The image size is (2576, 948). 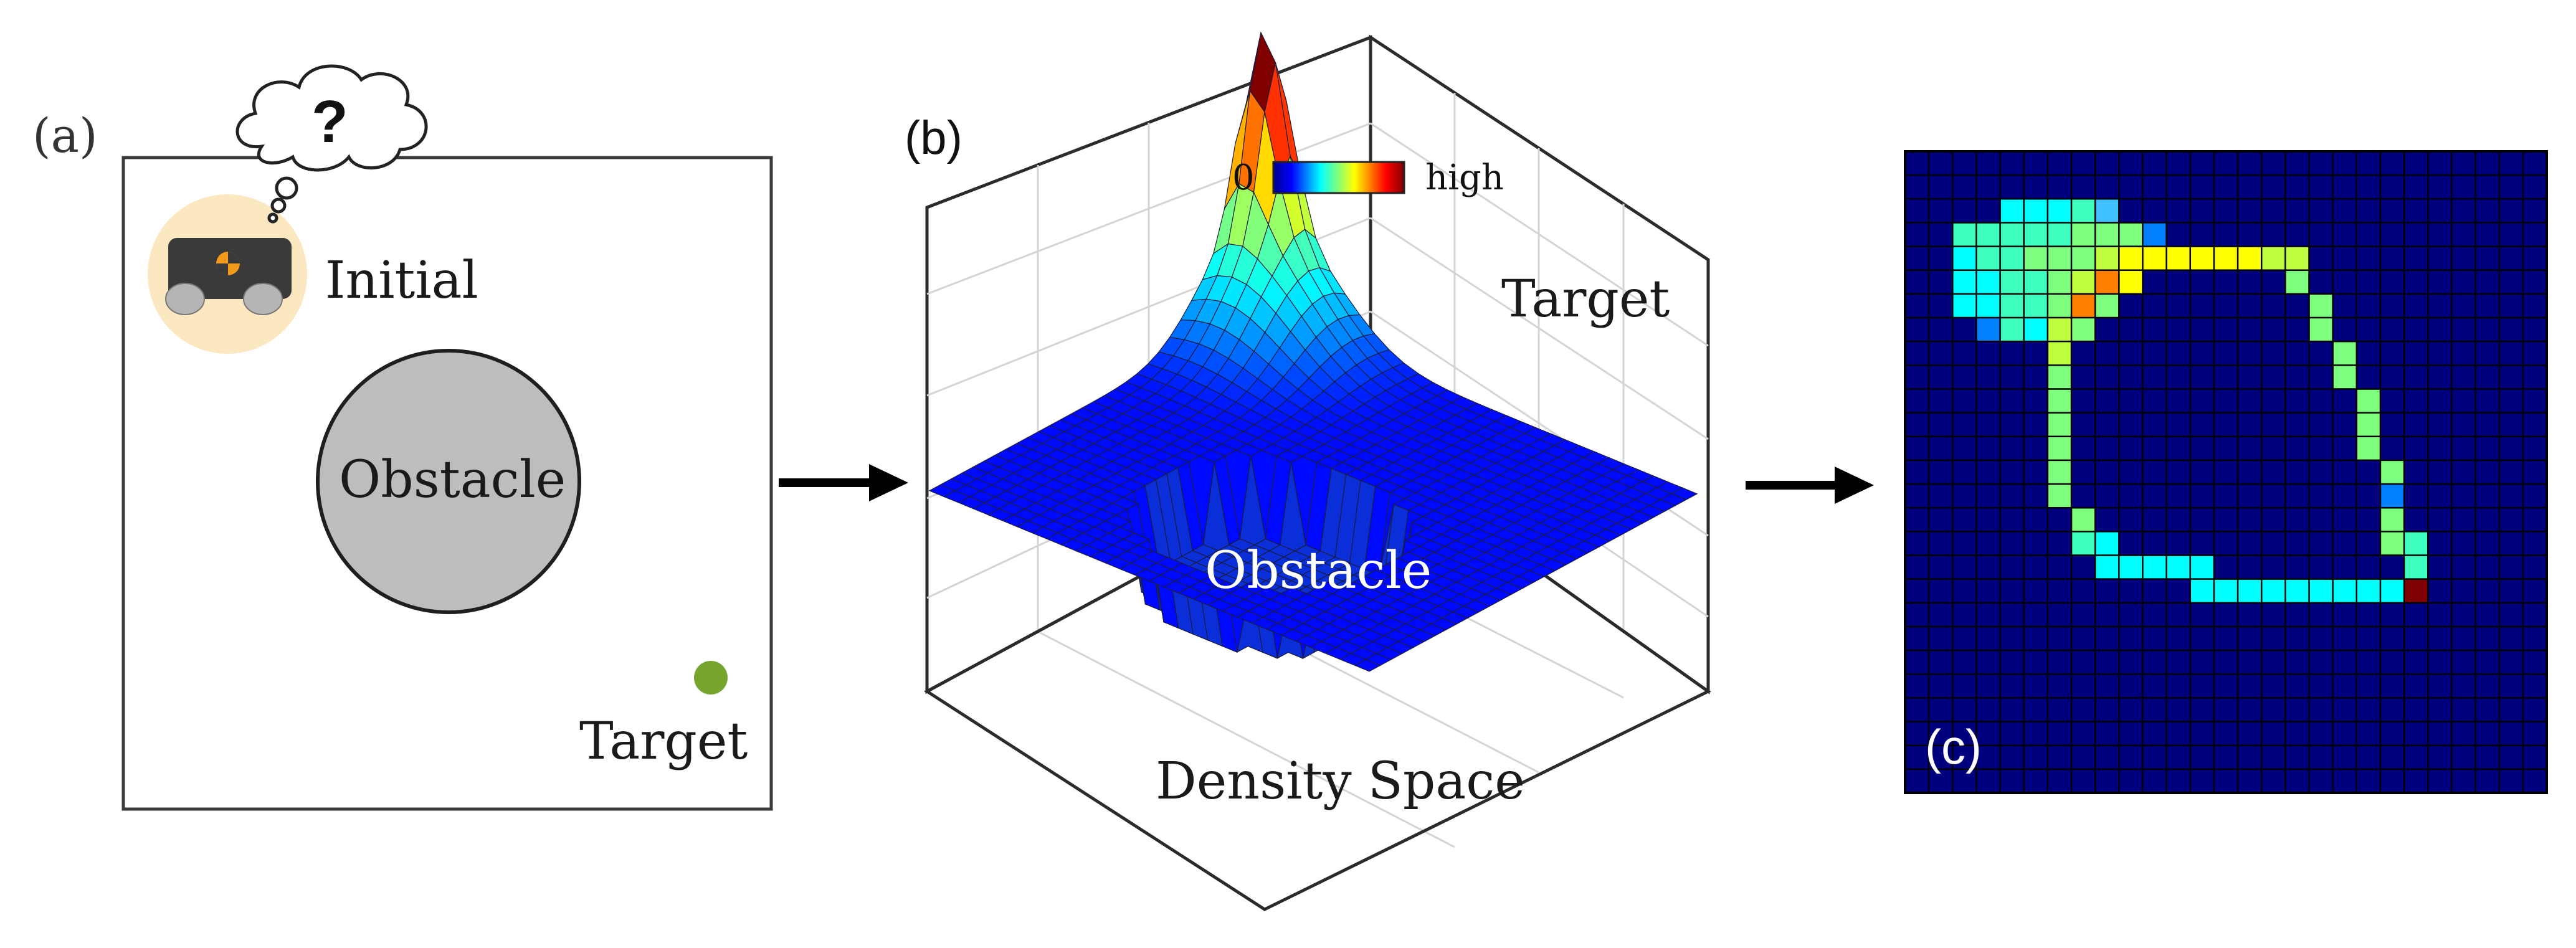 I want to click on density-space-caption: Density Space, so click(x=1340, y=782).